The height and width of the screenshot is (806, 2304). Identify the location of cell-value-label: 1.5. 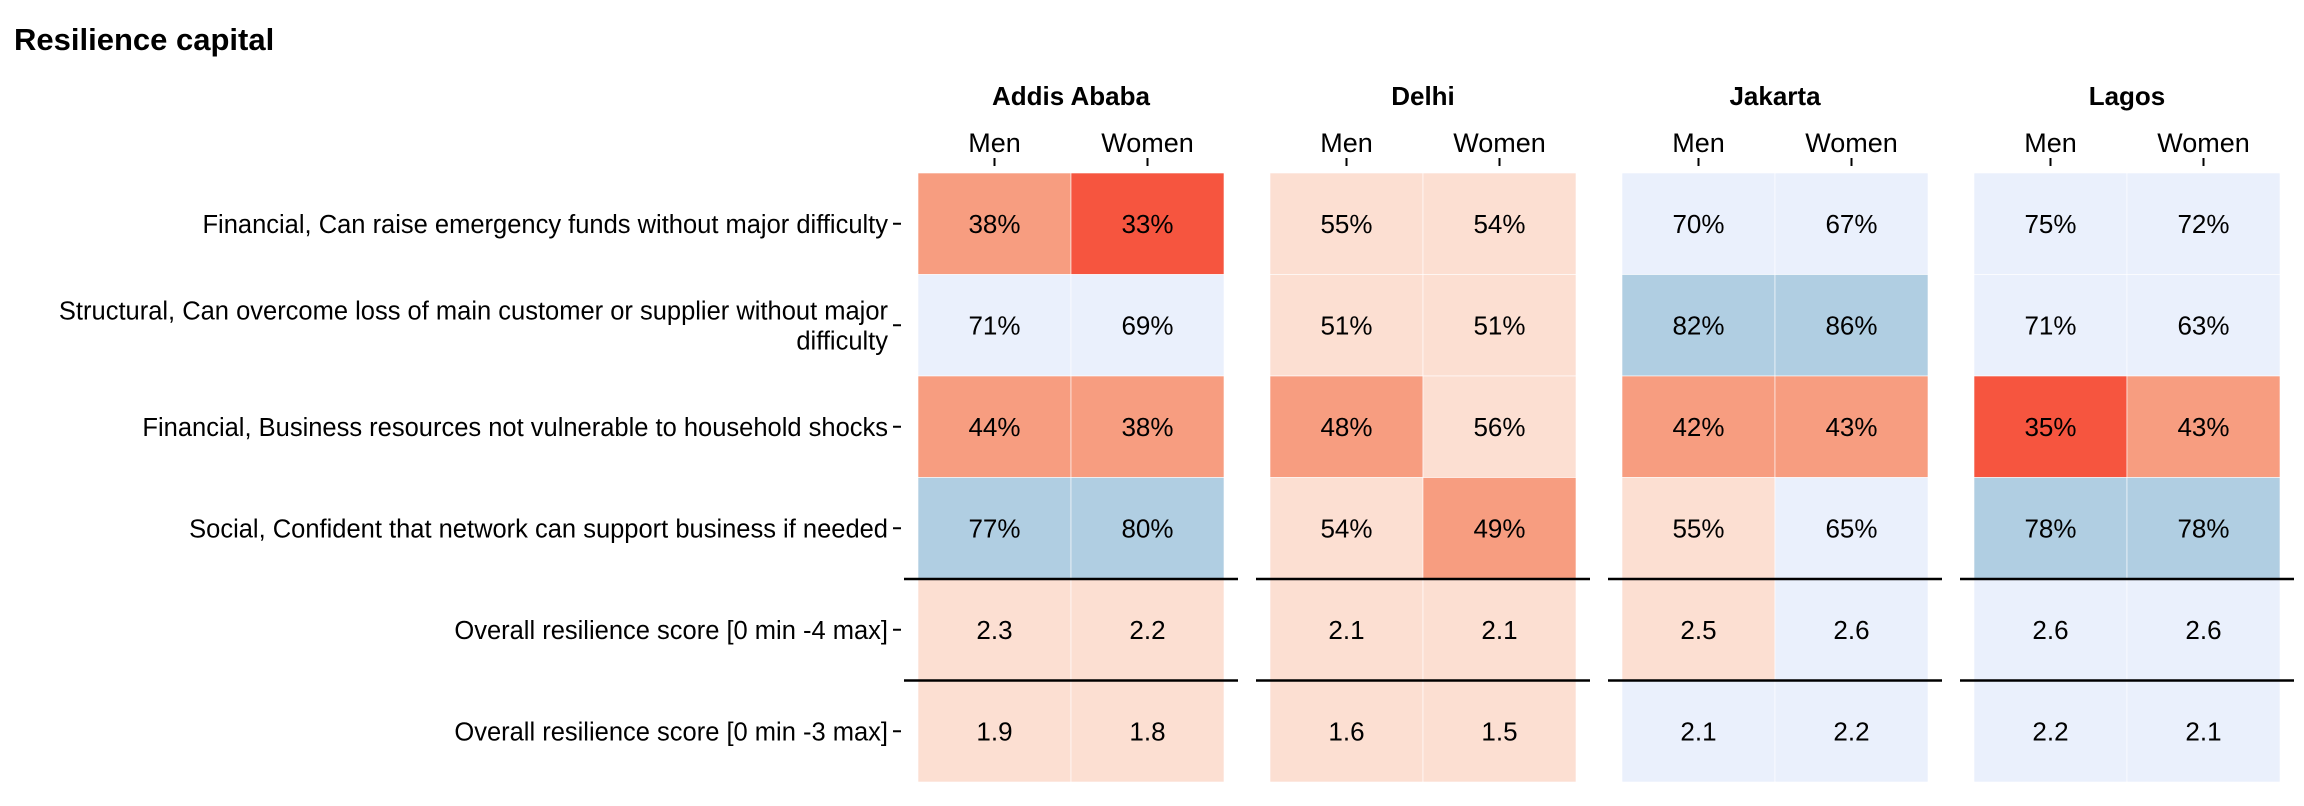
(1499, 731).